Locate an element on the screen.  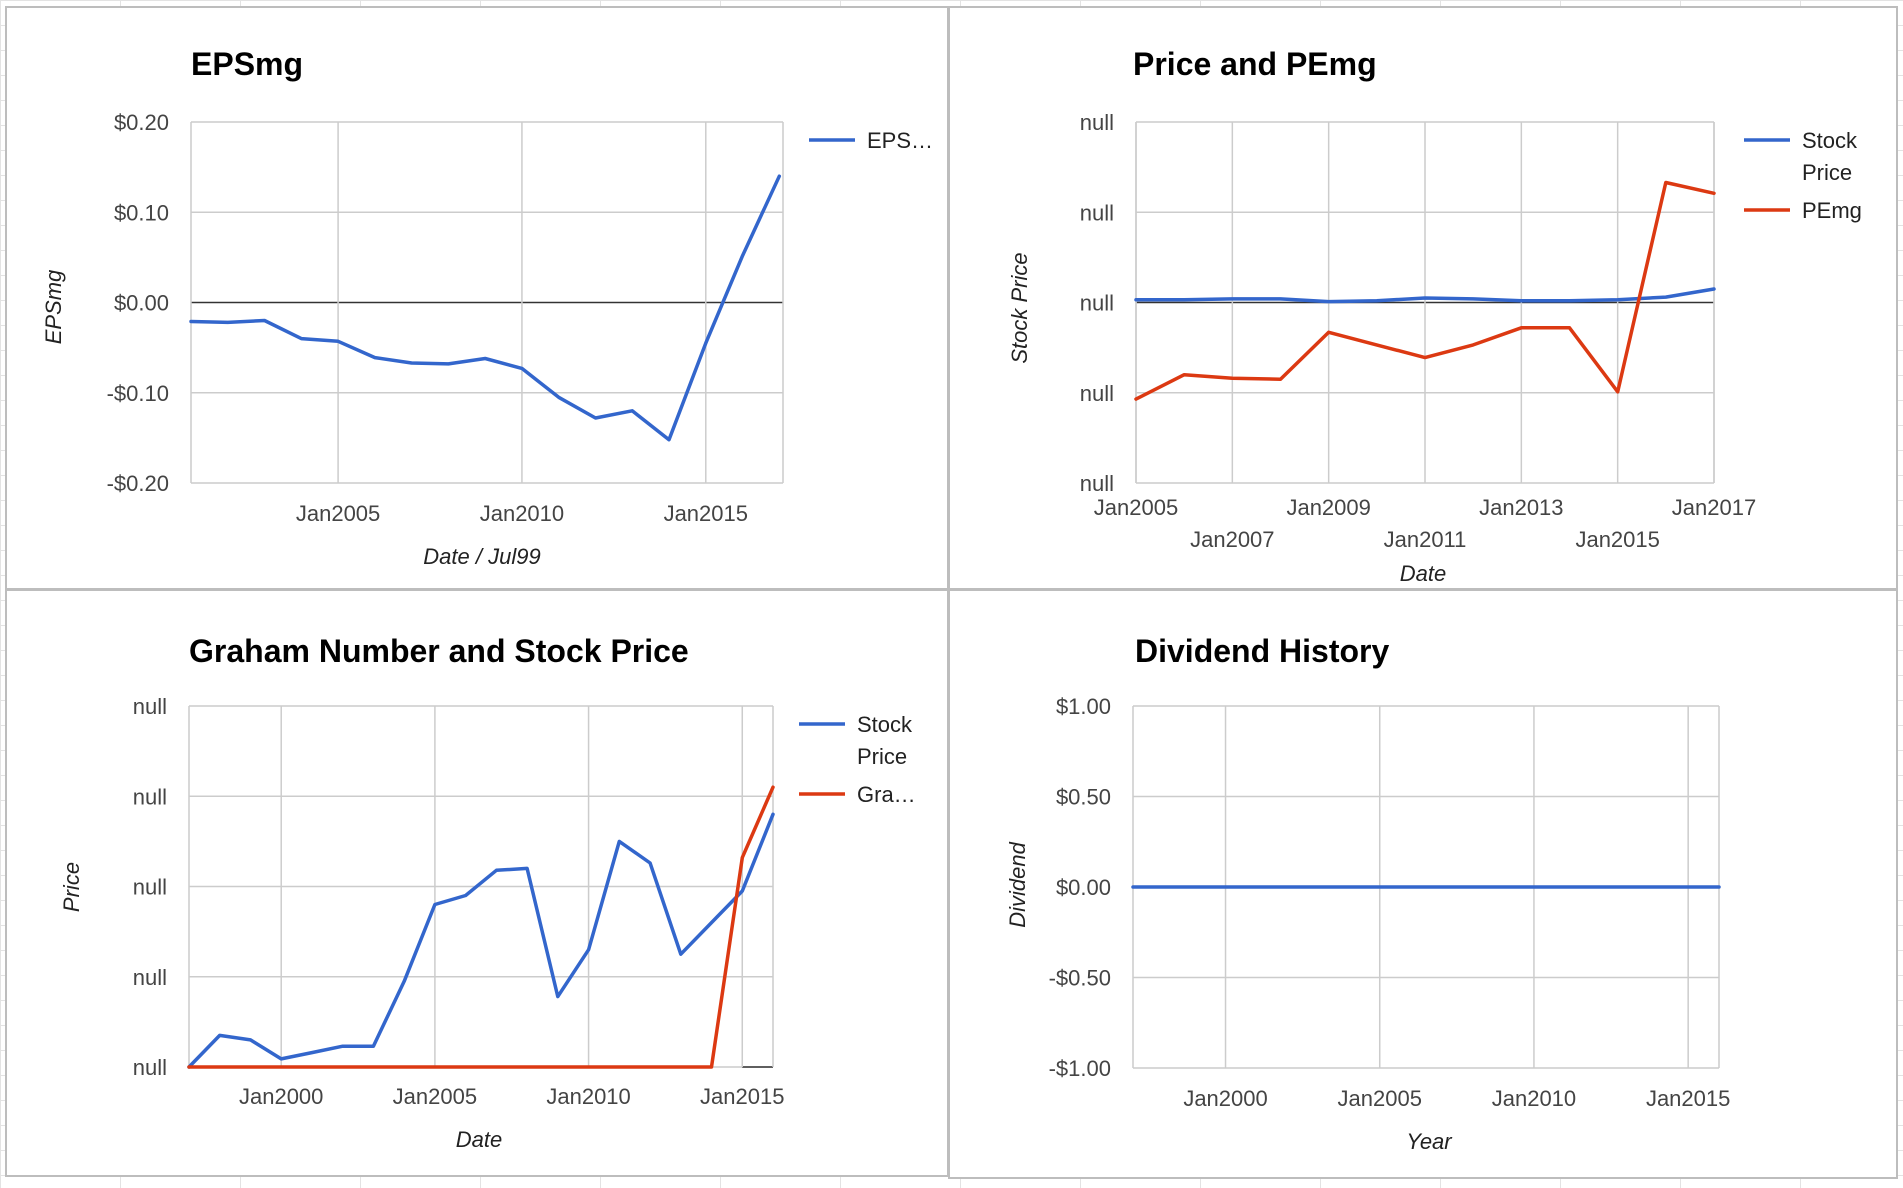
y-tick-label: $0.10 is located at coordinates (141, 212).